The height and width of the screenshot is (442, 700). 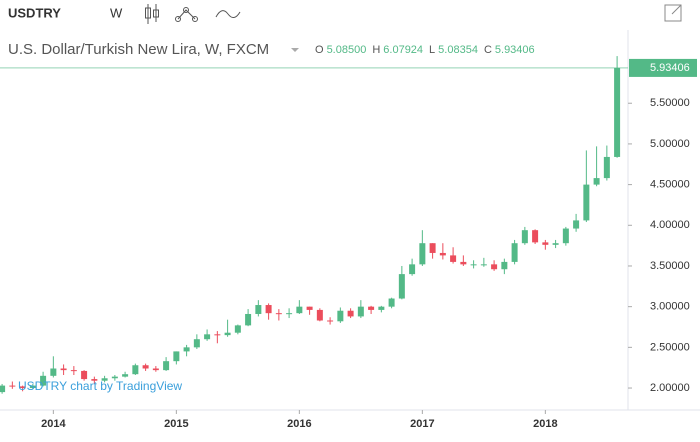 I want to click on readout-value: 5.08500, so click(x=347, y=50).